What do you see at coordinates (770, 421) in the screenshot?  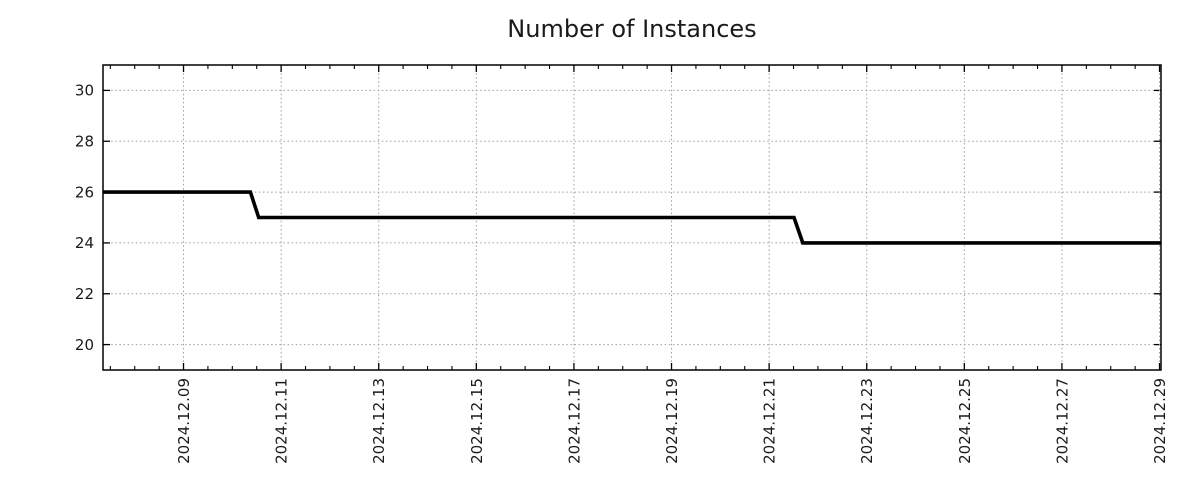 I see `x-tick-label: 2024.12.21` at bounding box center [770, 421].